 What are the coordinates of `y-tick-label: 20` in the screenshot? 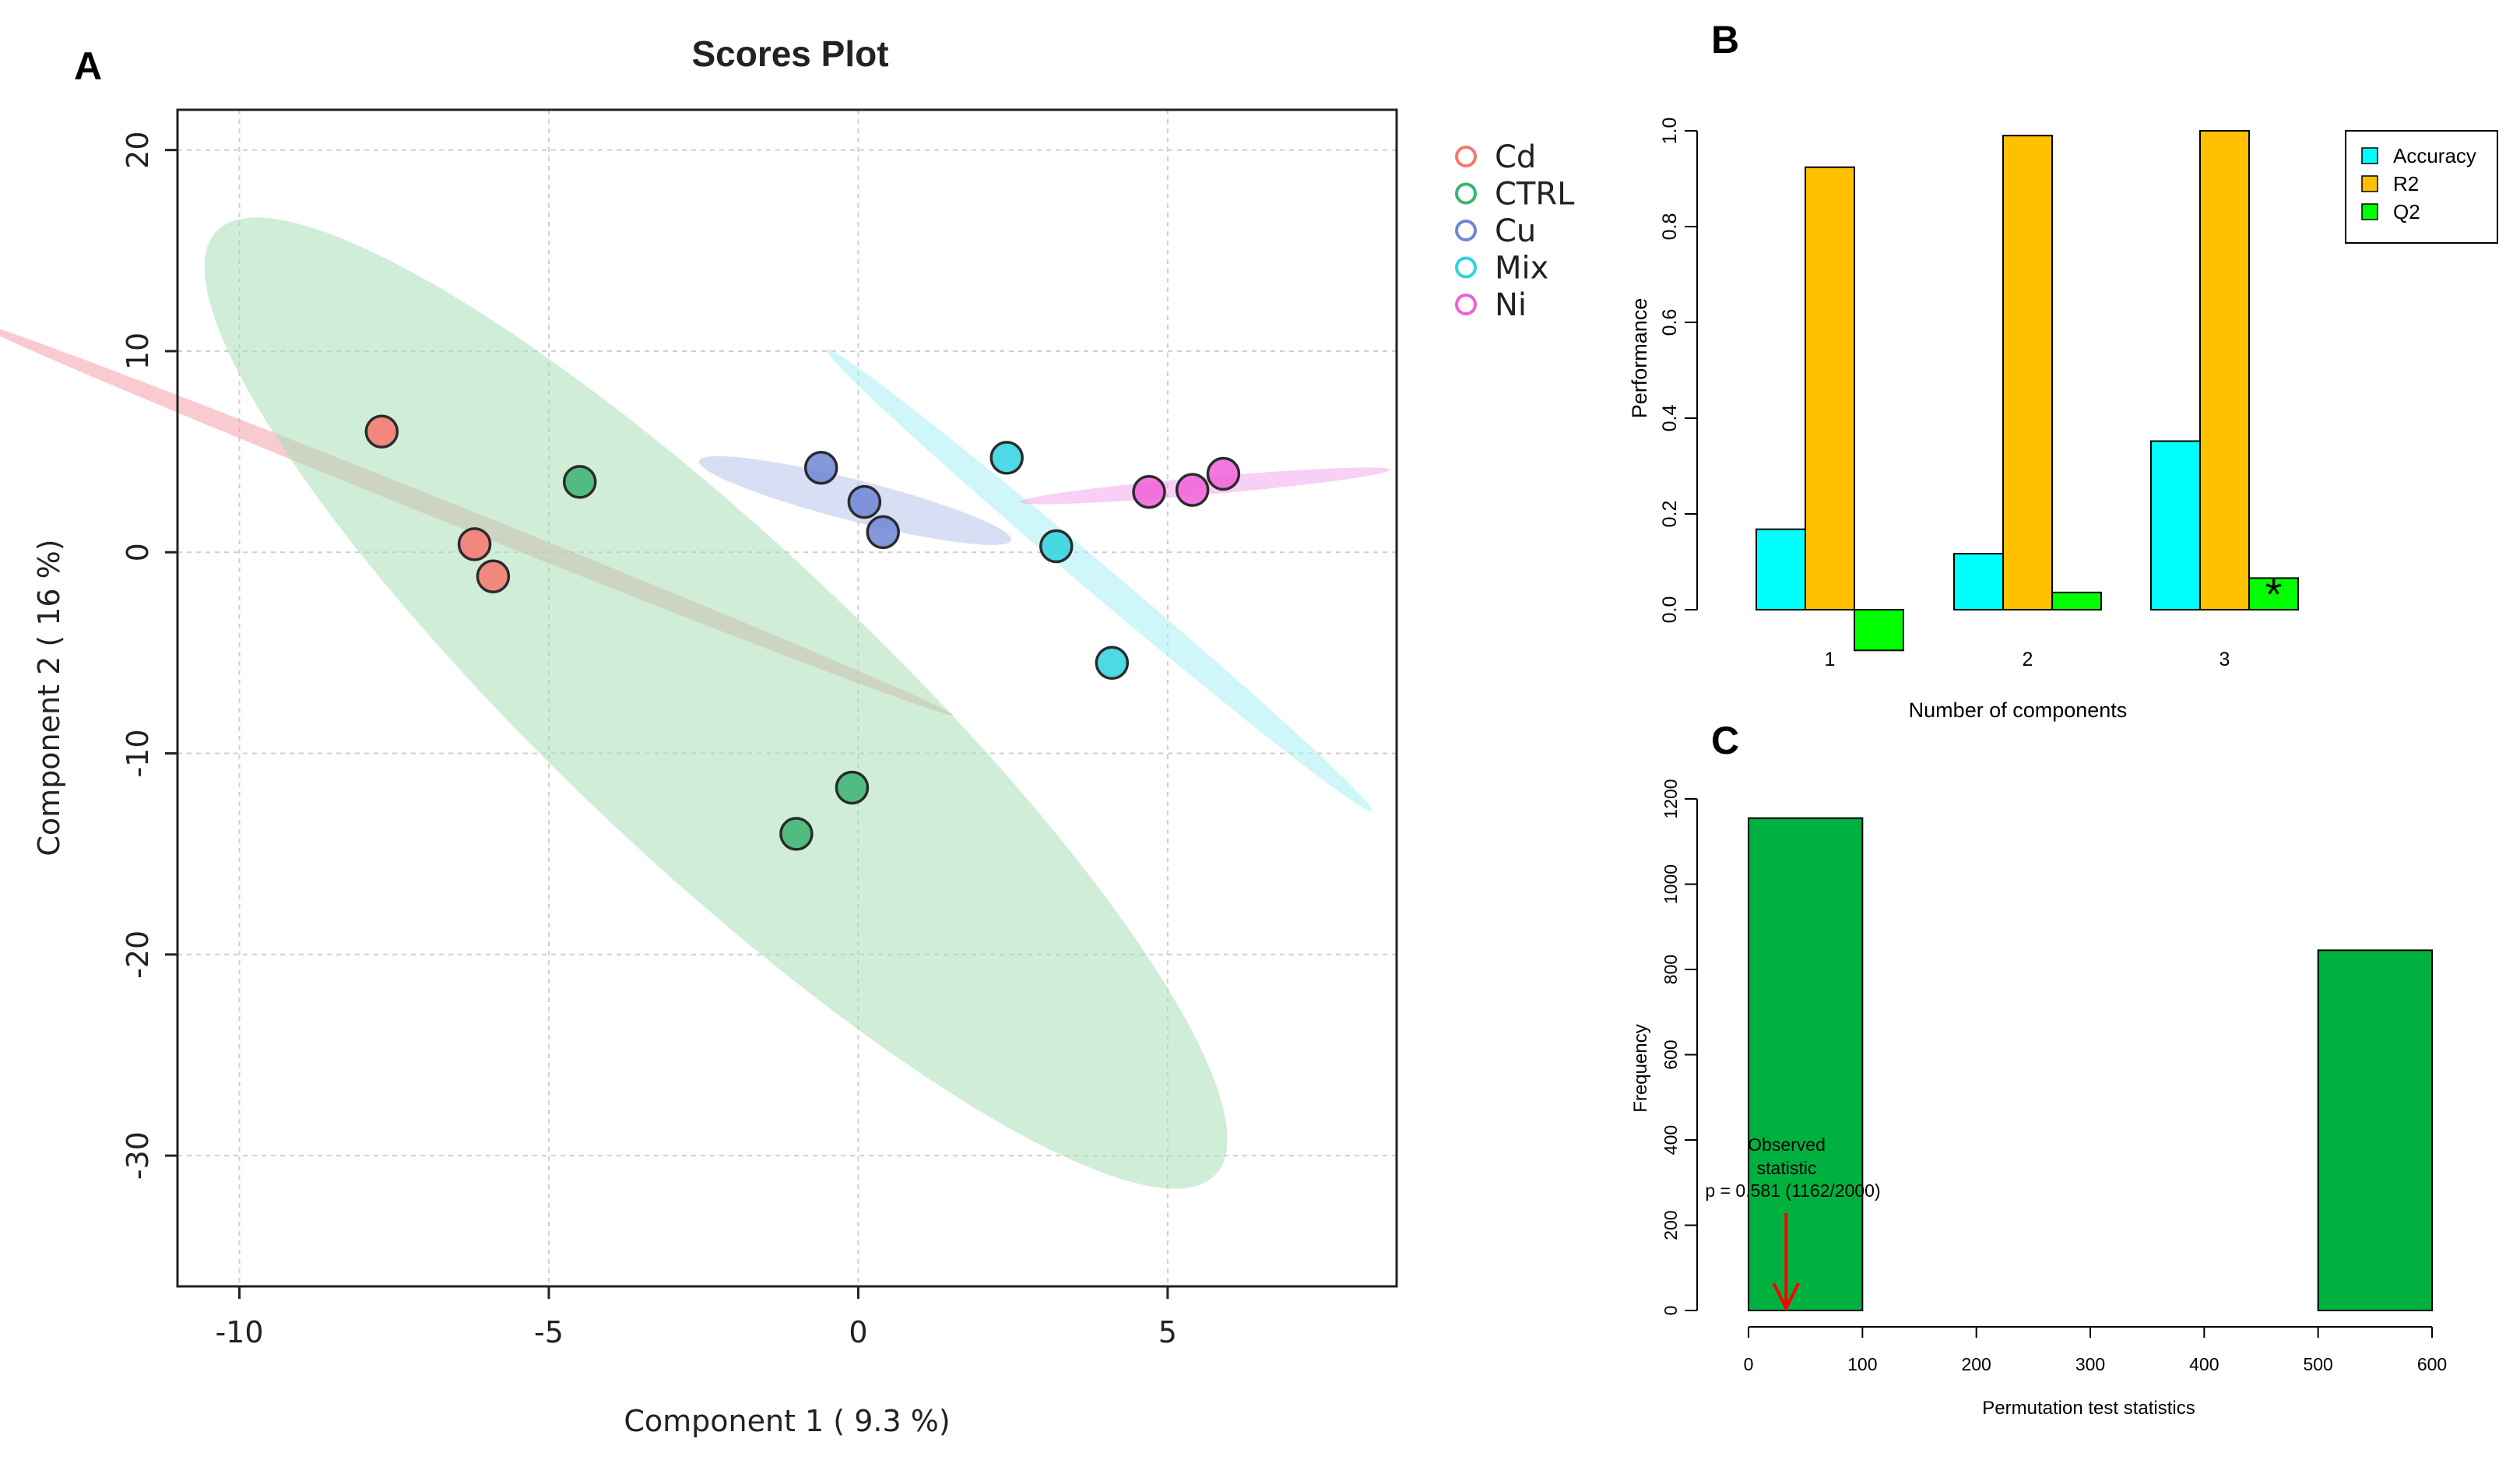 It's located at (138, 149).